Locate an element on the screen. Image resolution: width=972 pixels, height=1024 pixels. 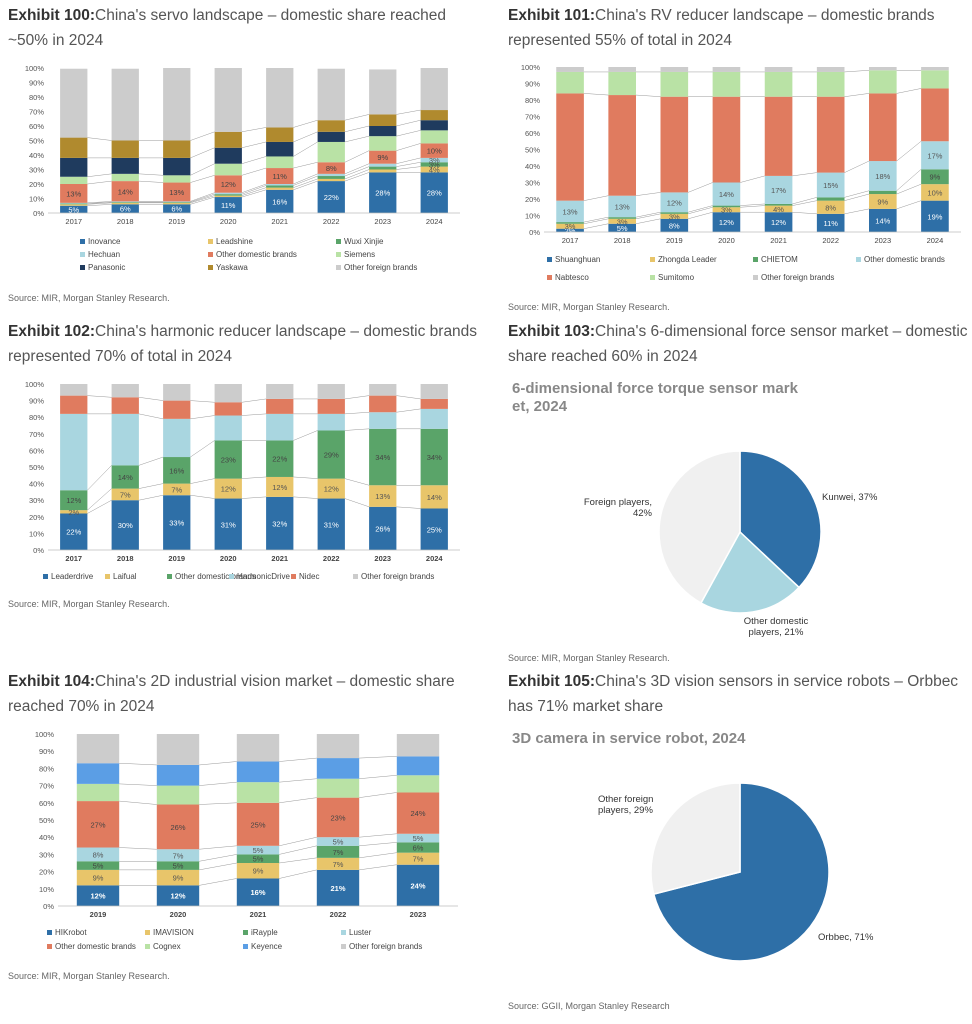
x-tick-label: 2020 is located at coordinates (228, 221).